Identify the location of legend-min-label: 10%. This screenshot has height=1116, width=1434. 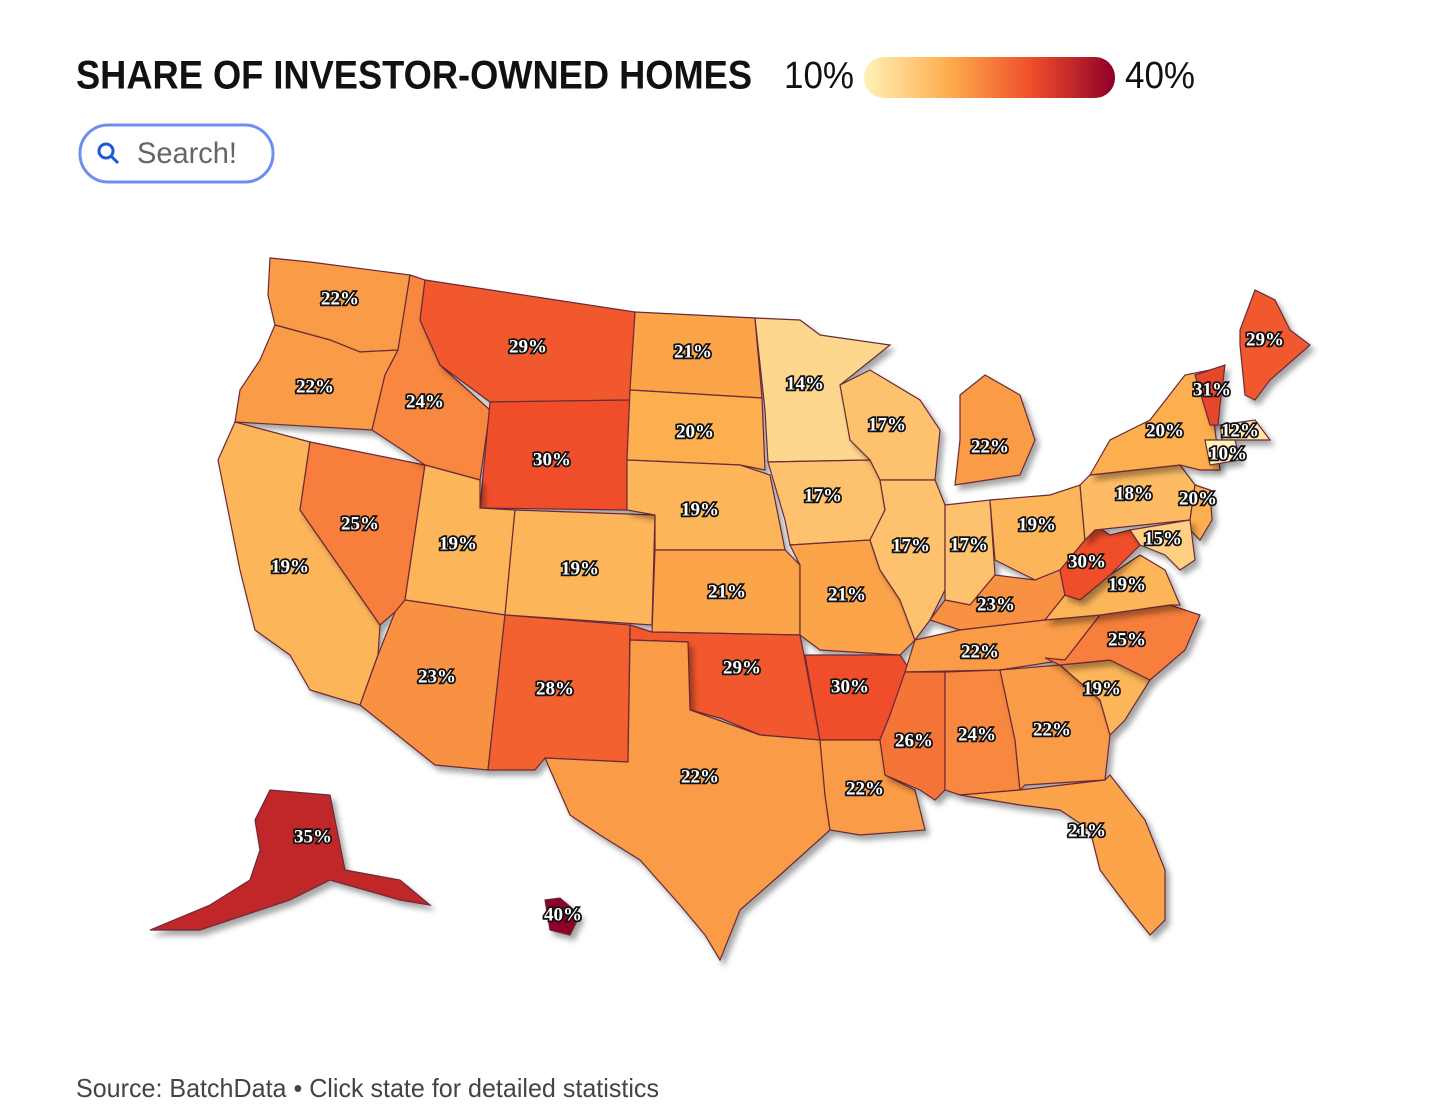
(819, 76).